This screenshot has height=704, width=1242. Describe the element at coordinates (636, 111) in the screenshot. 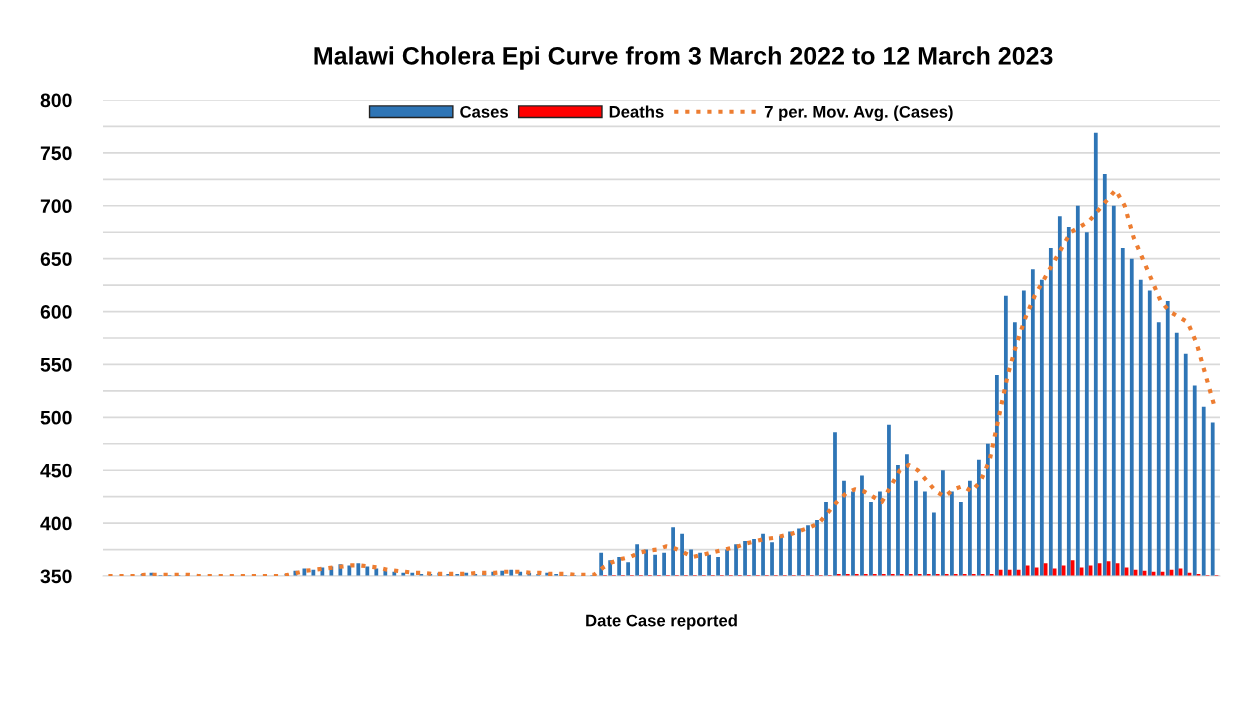

I see `legend-label: Deaths` at that location.